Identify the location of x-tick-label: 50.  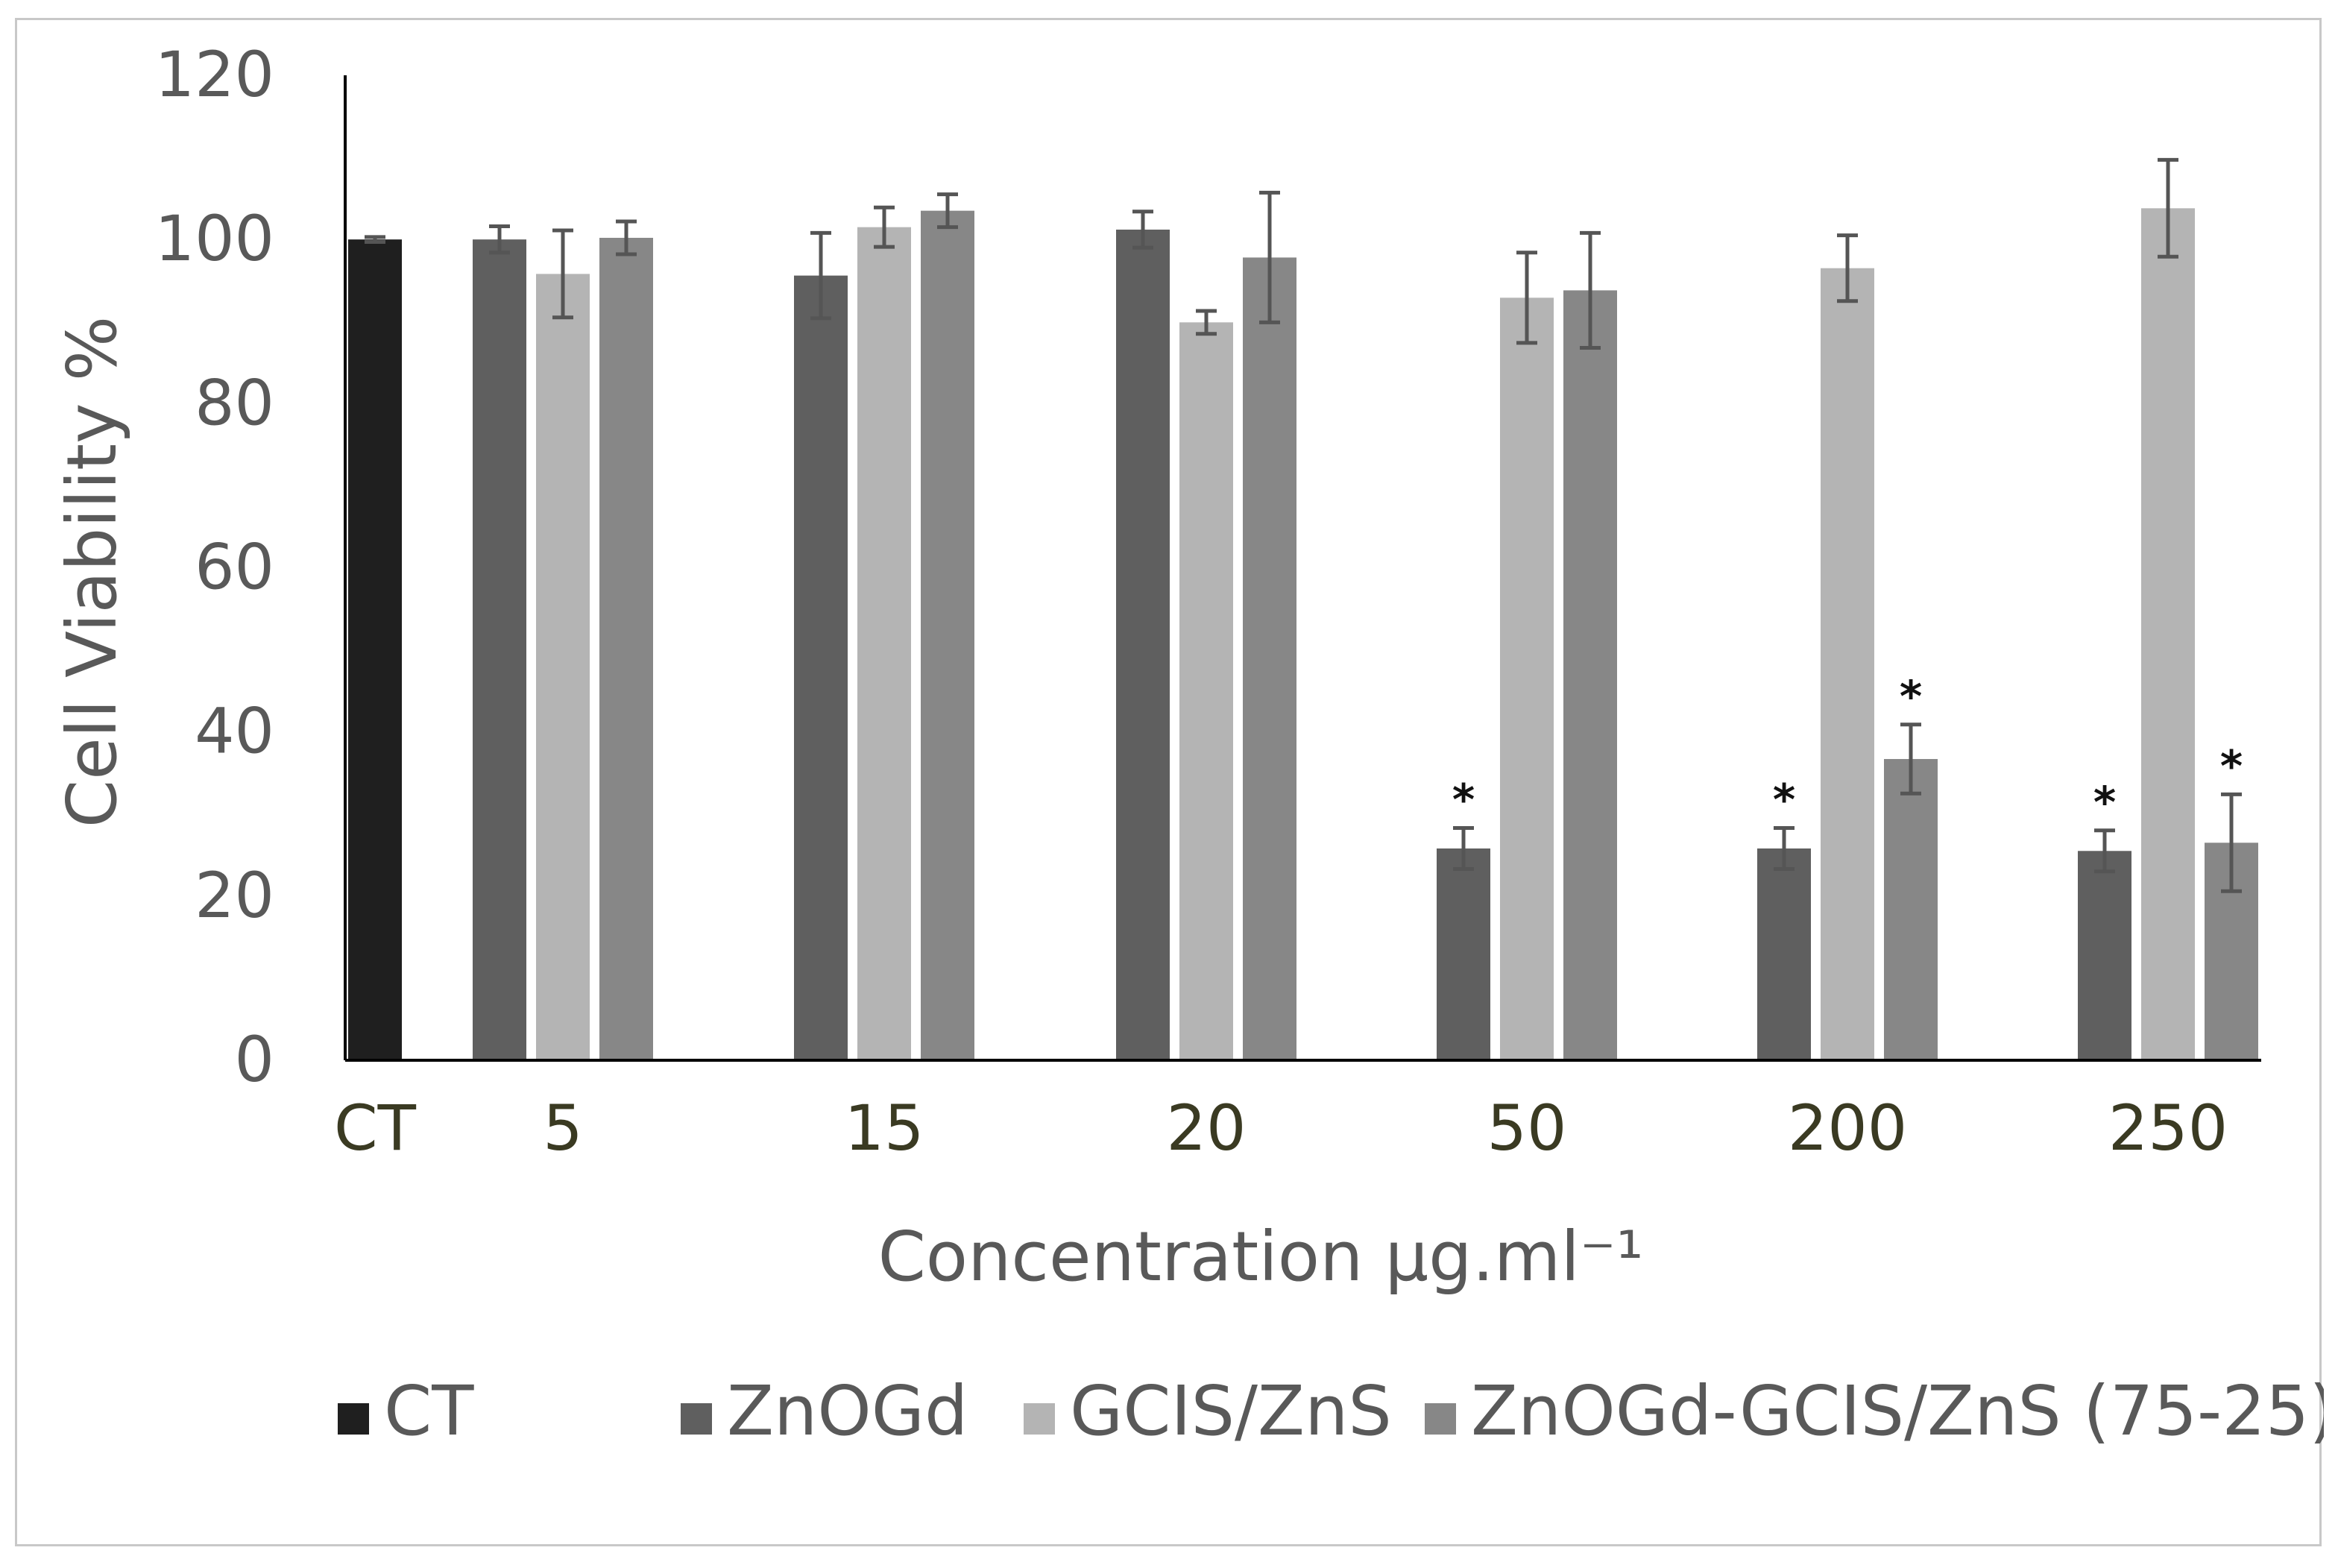
(1527, 1128).